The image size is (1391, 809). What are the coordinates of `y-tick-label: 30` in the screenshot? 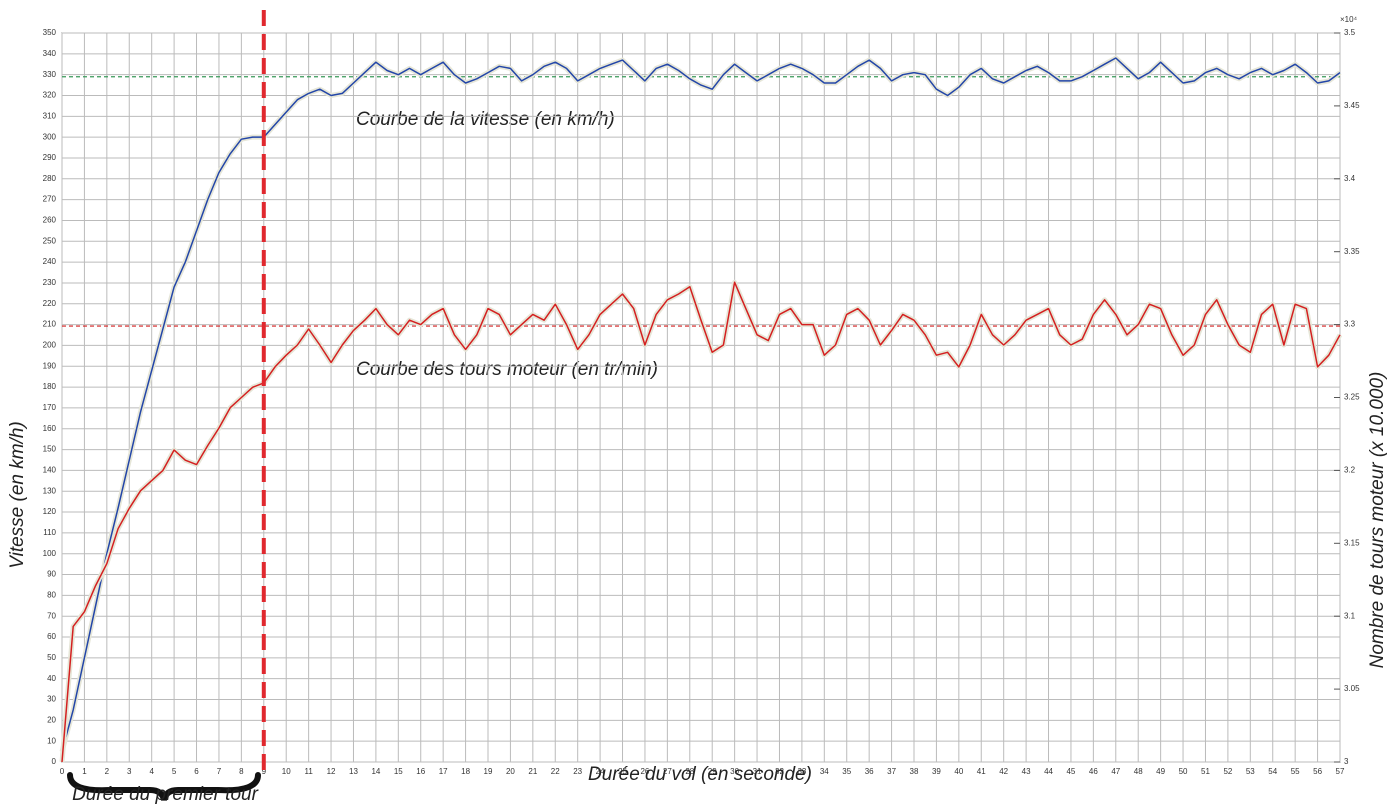 It's located at (51, 699).